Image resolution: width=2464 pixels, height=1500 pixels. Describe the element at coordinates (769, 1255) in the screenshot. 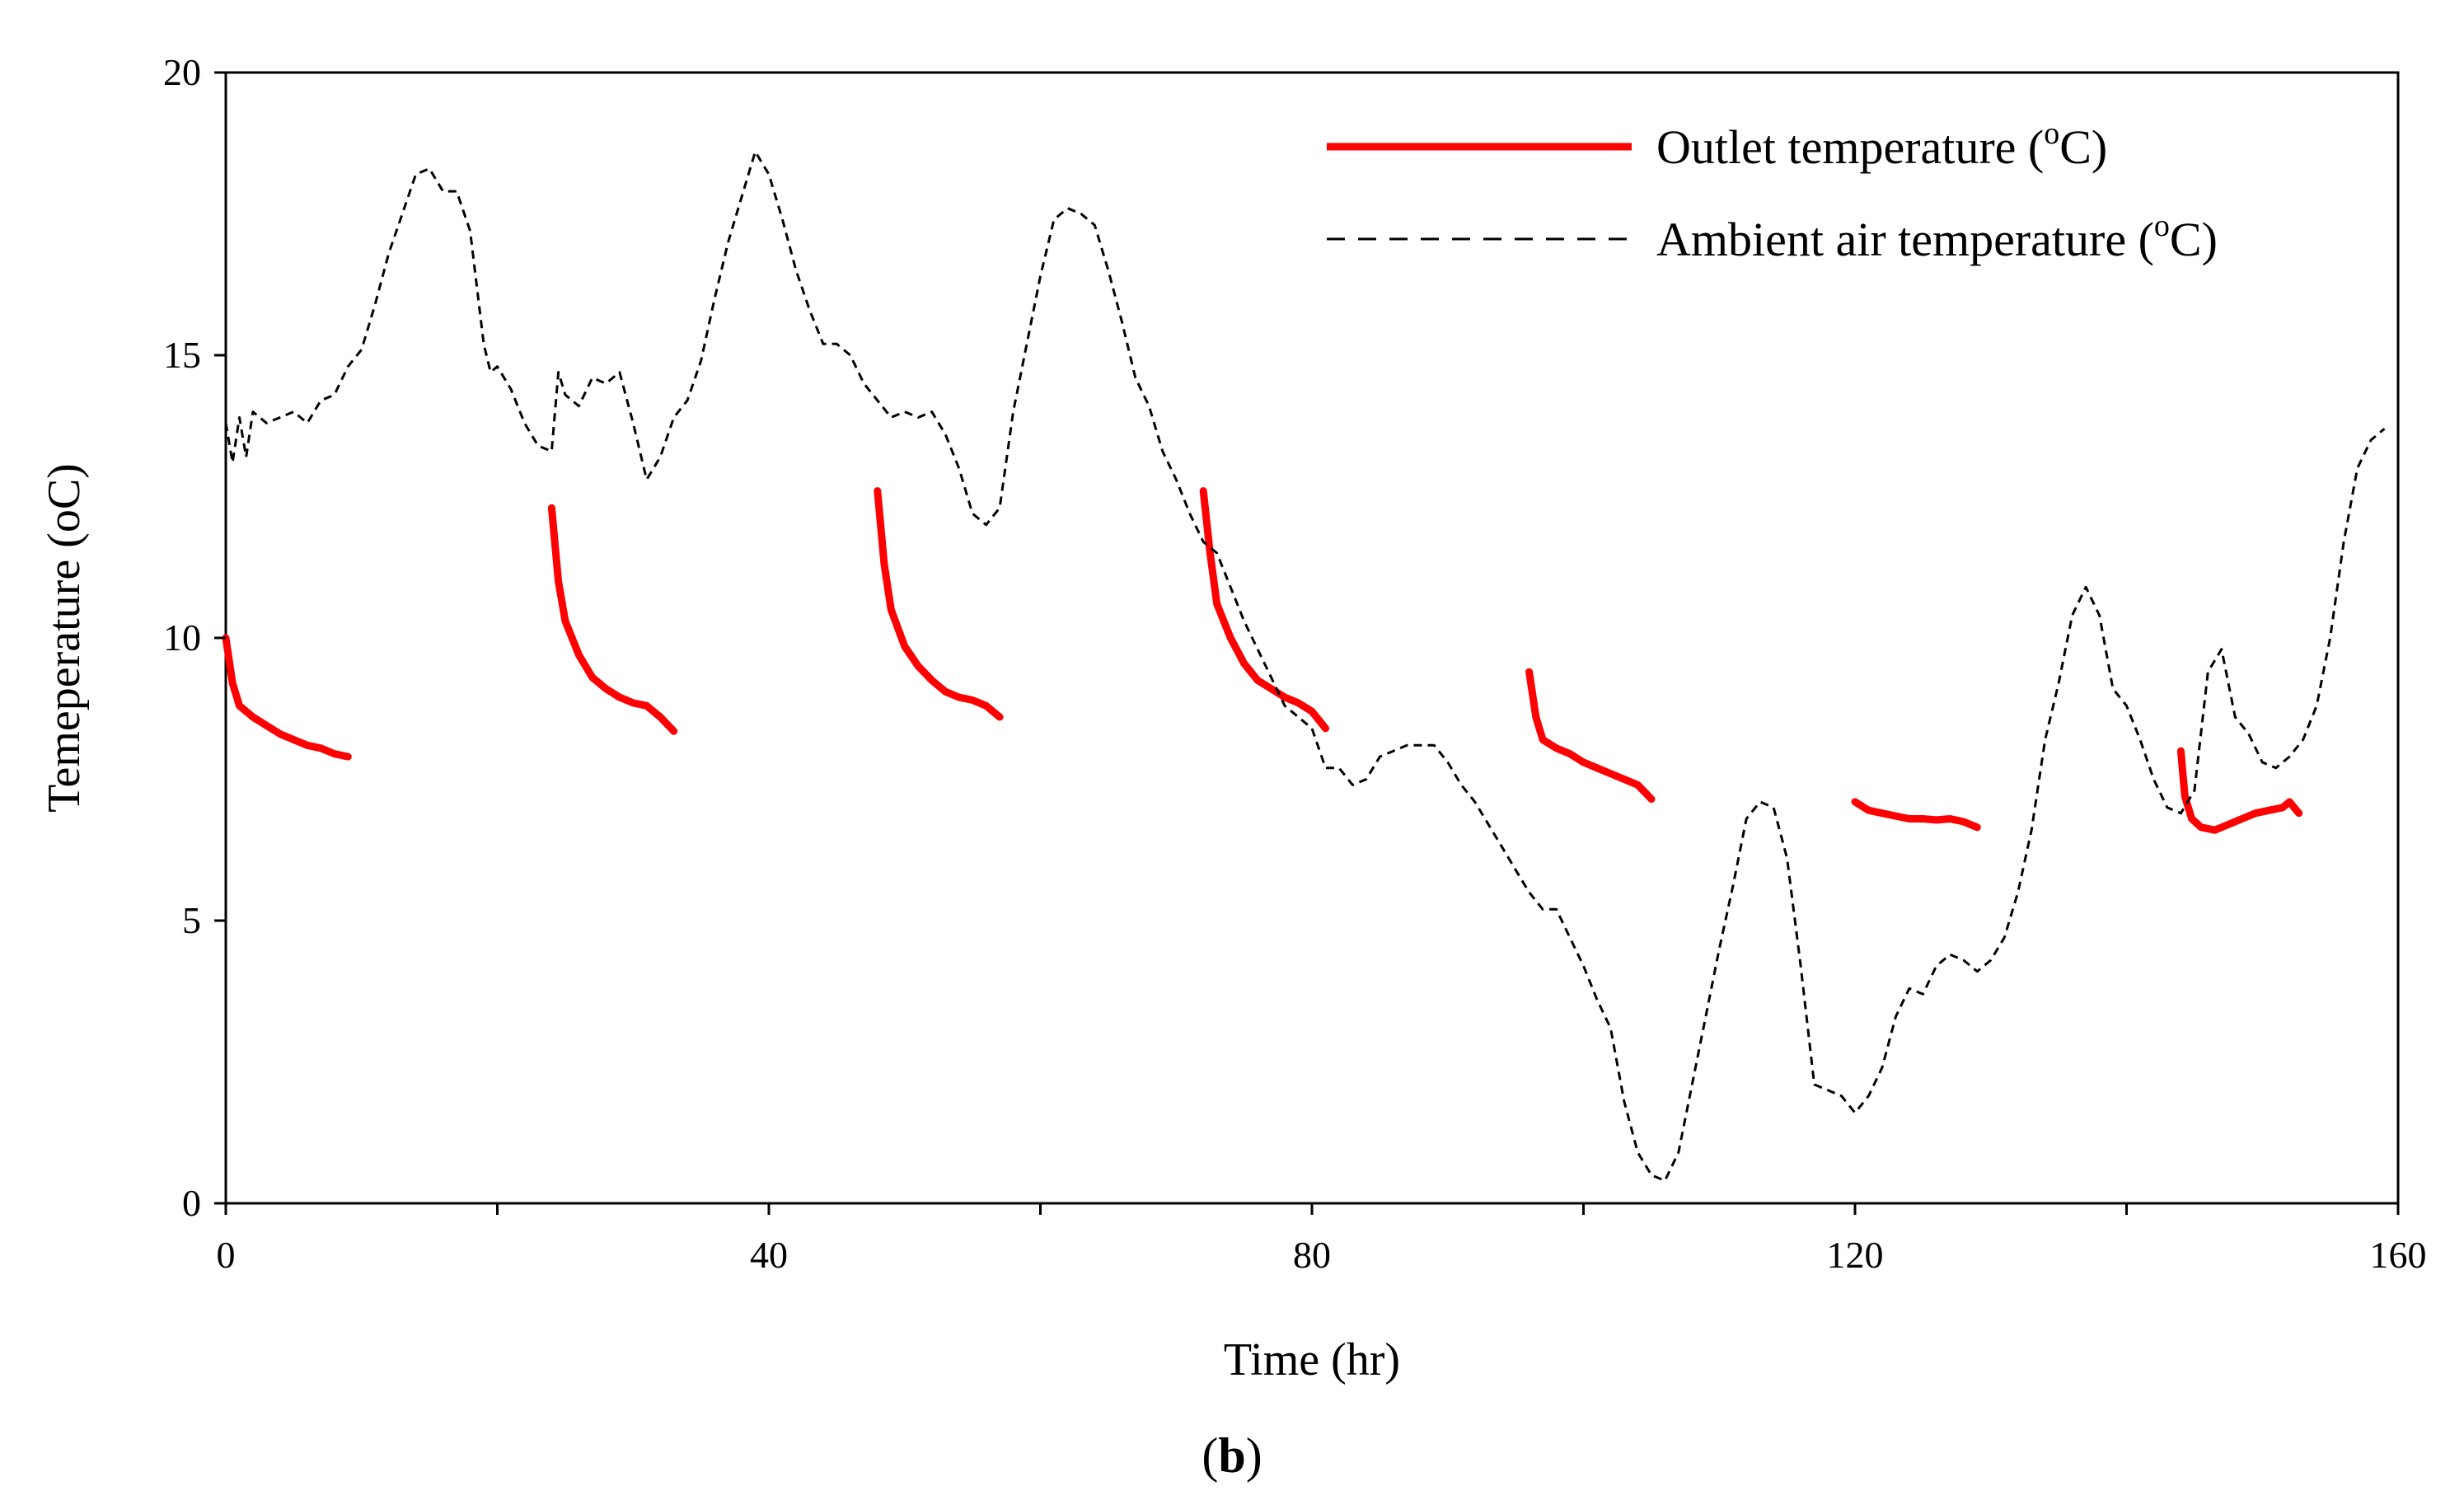

I see `x-tick-label-1: 40` at that location.